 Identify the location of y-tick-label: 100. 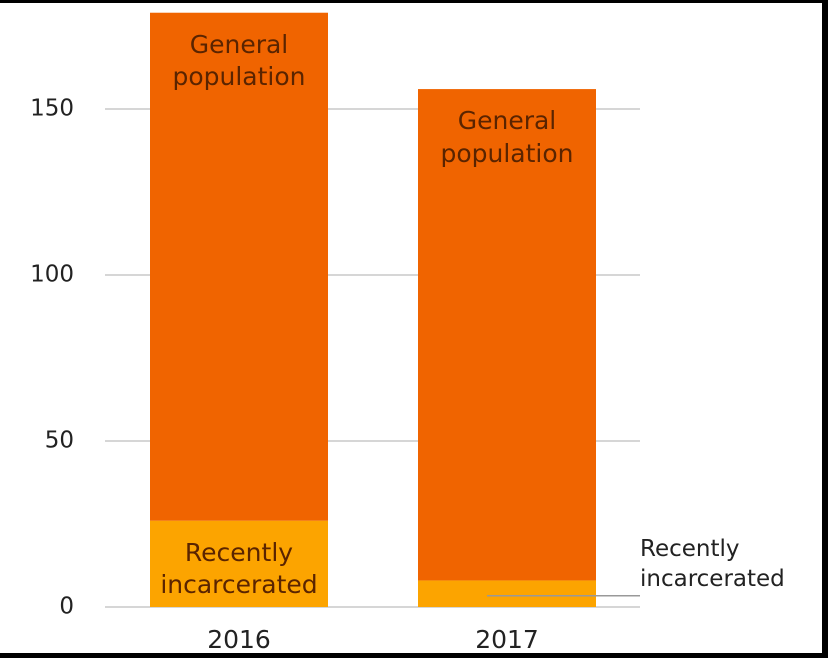
(52, 275).